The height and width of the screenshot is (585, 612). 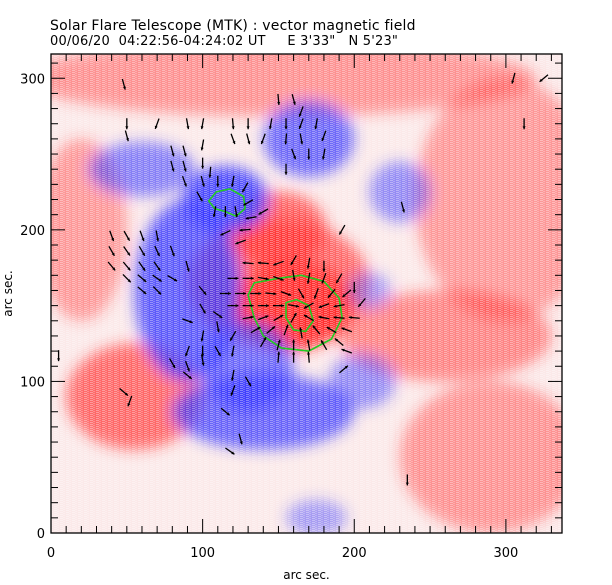 I want to click on y-axis-label: arc sec., so click(x=8, y=293).